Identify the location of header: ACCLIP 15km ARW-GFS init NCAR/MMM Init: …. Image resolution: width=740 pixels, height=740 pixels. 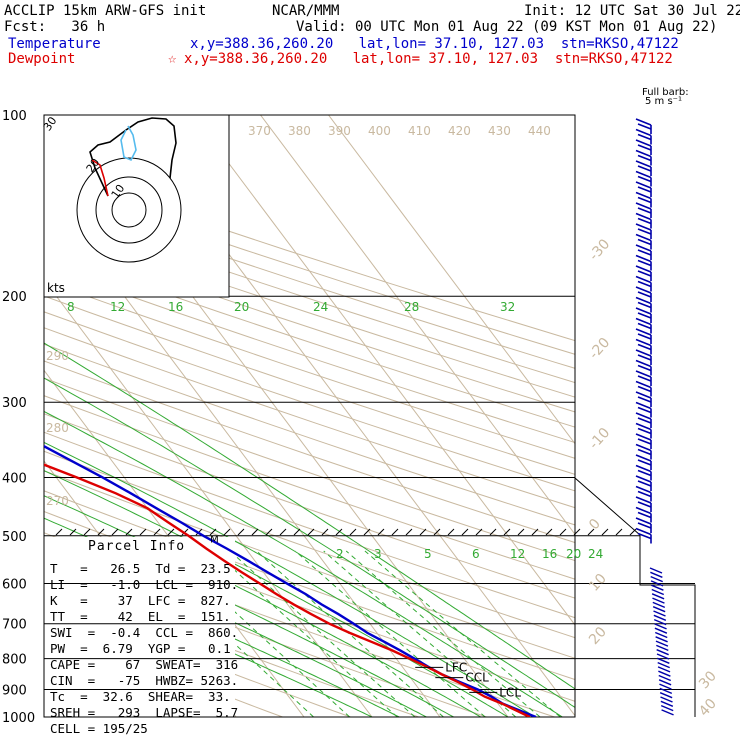
(370, 35).